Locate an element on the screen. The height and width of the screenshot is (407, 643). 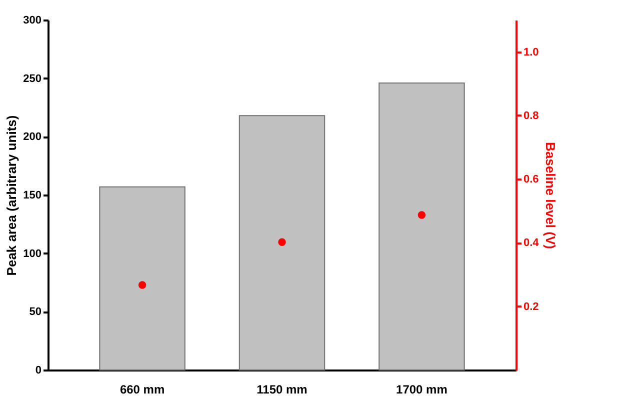
x-tick-label: 1150 mm is located at coordinates (282, 389).